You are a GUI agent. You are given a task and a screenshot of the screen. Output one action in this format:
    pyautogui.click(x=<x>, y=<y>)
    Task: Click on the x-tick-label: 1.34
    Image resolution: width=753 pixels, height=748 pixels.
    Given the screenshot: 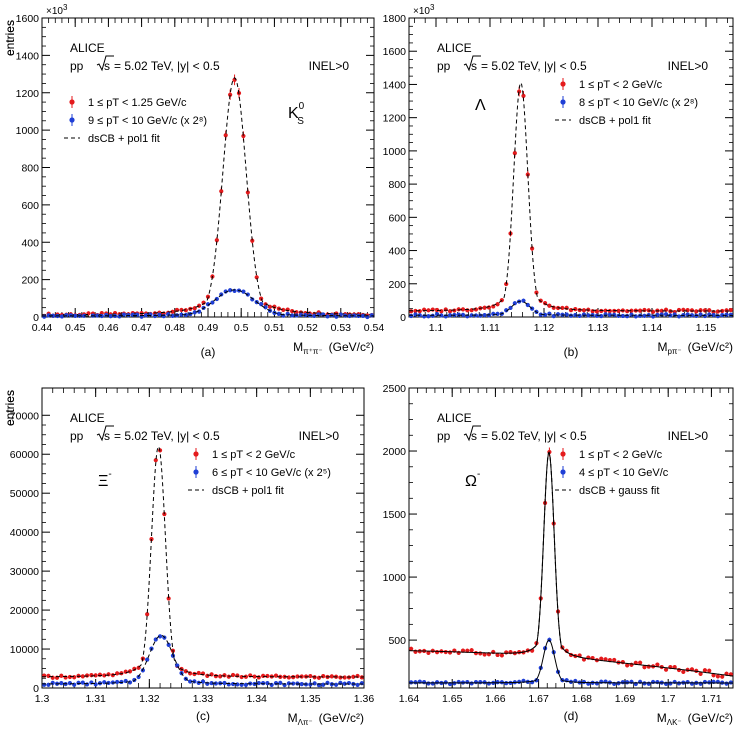 What is the action you would take?
    pyautogui.click(x=256, y=699)
    